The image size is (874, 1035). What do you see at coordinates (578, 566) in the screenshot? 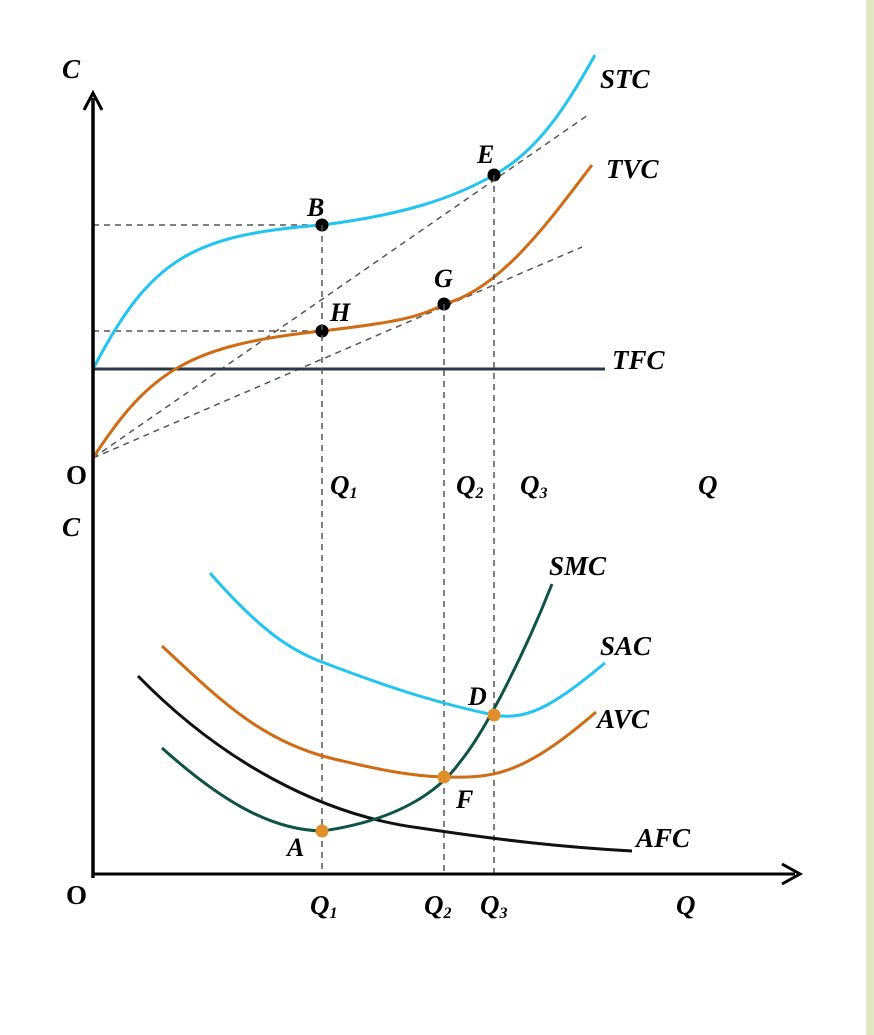
I see `smc-label: SMC` at bounding box center [578, 566].